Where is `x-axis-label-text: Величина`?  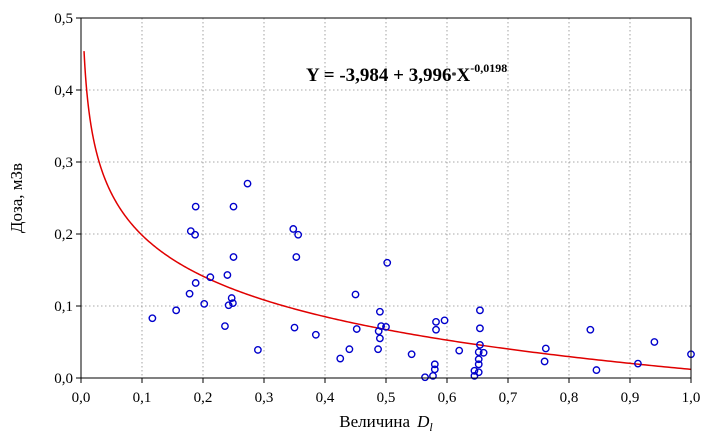
x-axis-label-text: Величина is located at coordinates (374, 421).